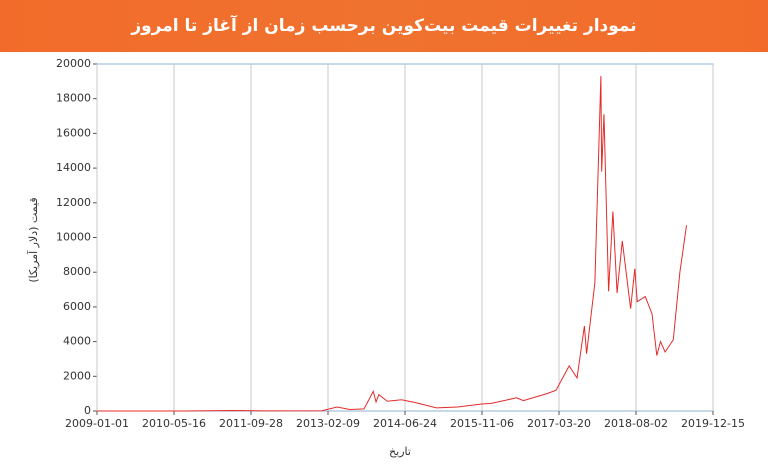  I want to click on x-tick-label: 2010-05-16, so click(174, 423).